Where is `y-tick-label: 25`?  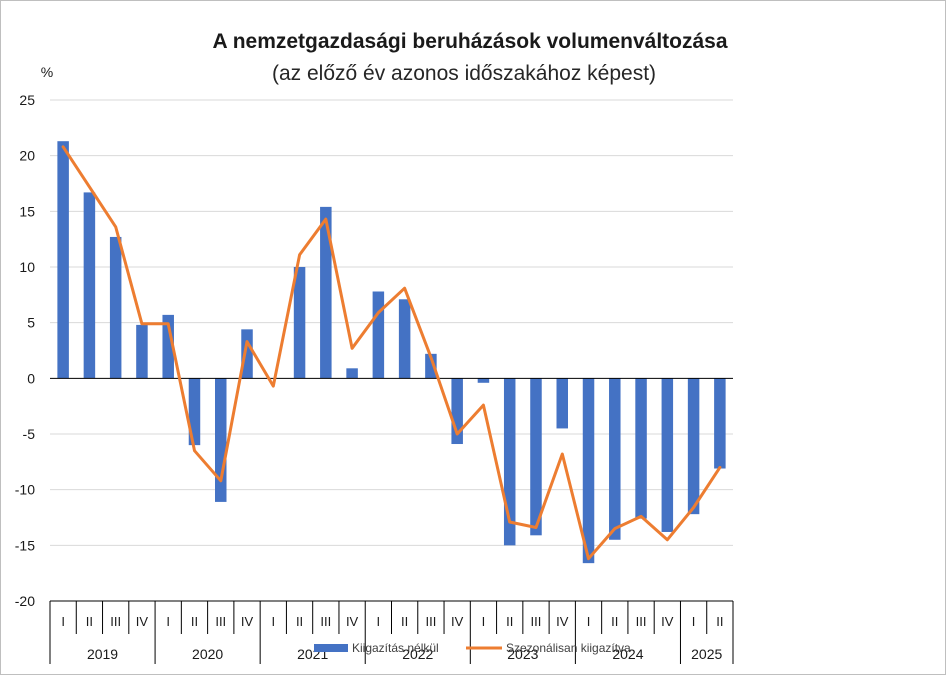 y-tick-label: 25 is located at coordinates (27, 100).